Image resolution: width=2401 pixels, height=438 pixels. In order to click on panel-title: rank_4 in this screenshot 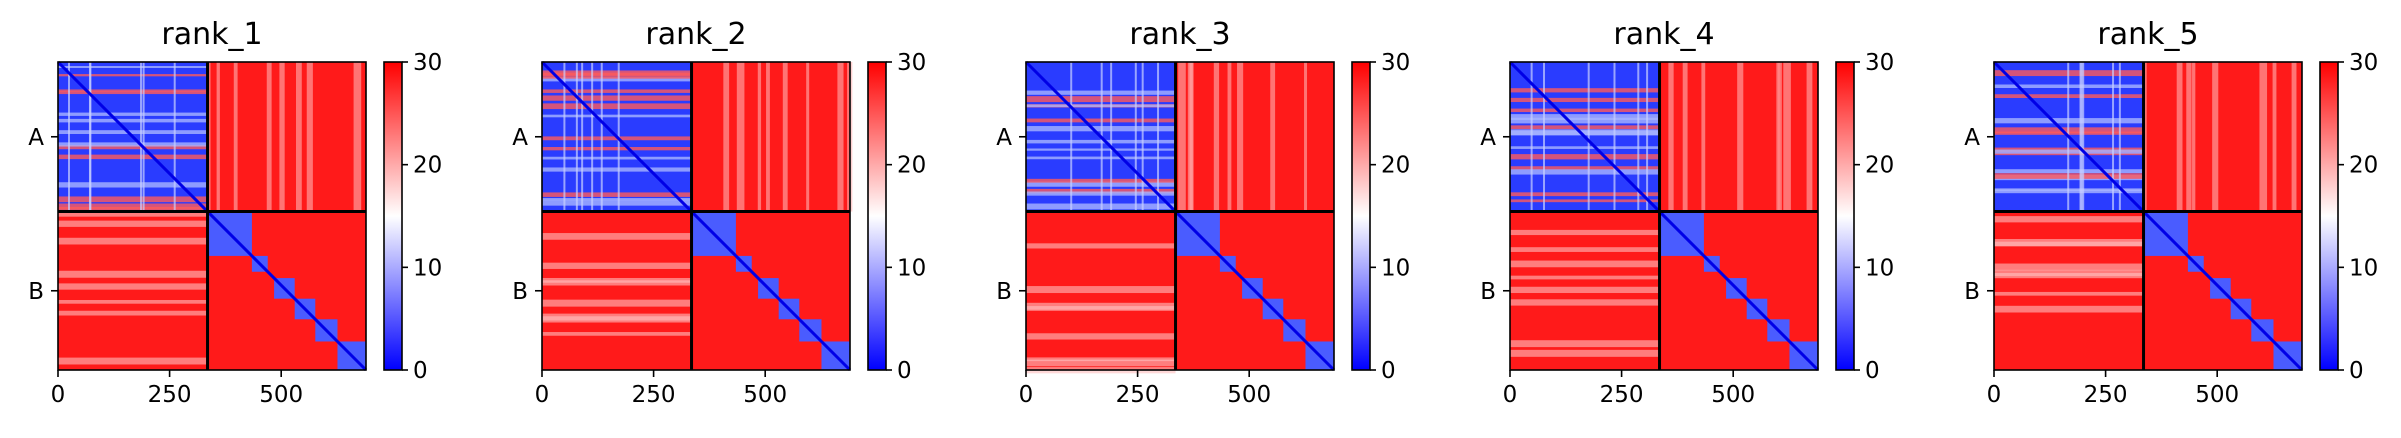, I will do `click(1663, 34)`.